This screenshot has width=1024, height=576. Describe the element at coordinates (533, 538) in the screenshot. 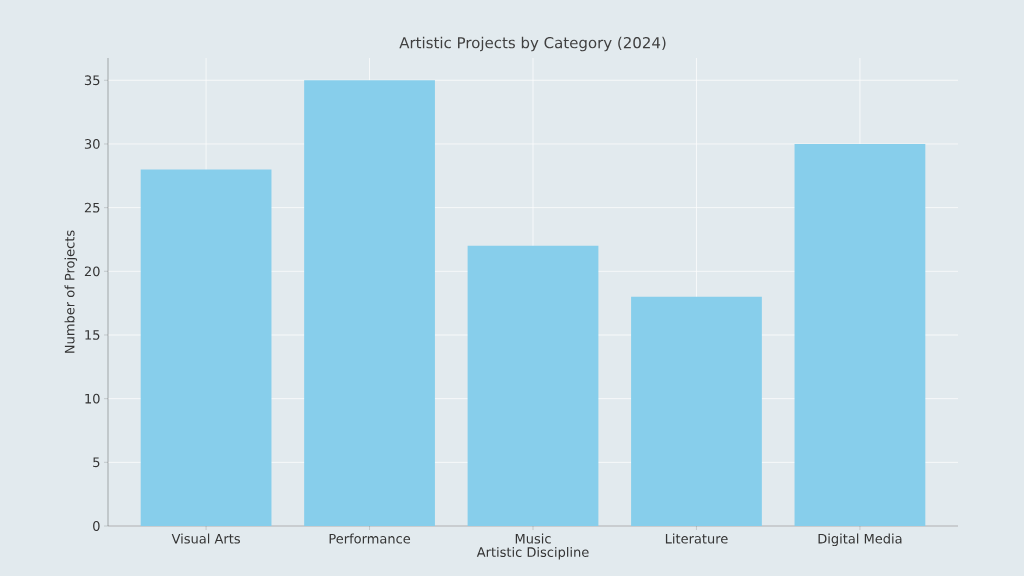

I see `x-tick-label: Music` at that location.